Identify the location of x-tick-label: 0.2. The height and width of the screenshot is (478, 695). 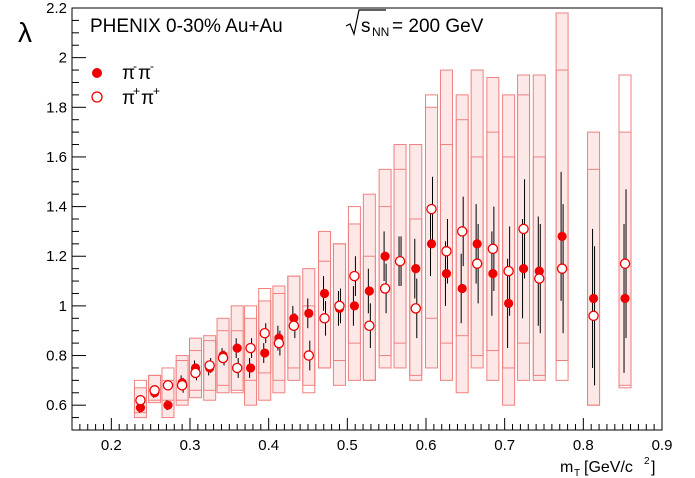
(111, 445).